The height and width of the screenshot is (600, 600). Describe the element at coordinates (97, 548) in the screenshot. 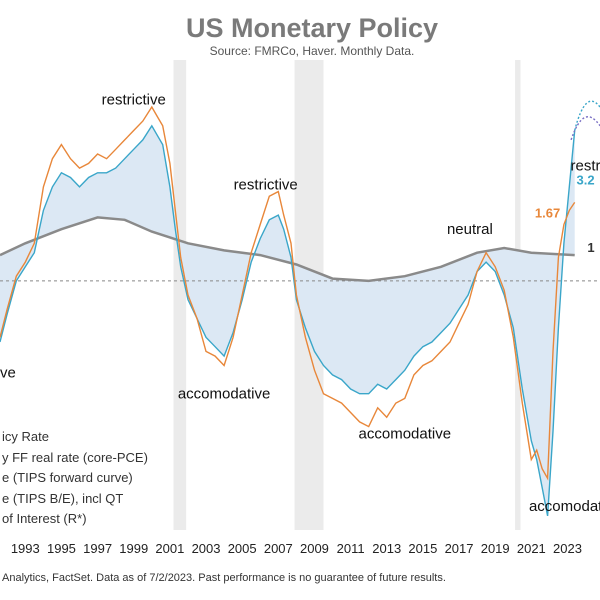

I see `x-tick-label: 1997` at that location.